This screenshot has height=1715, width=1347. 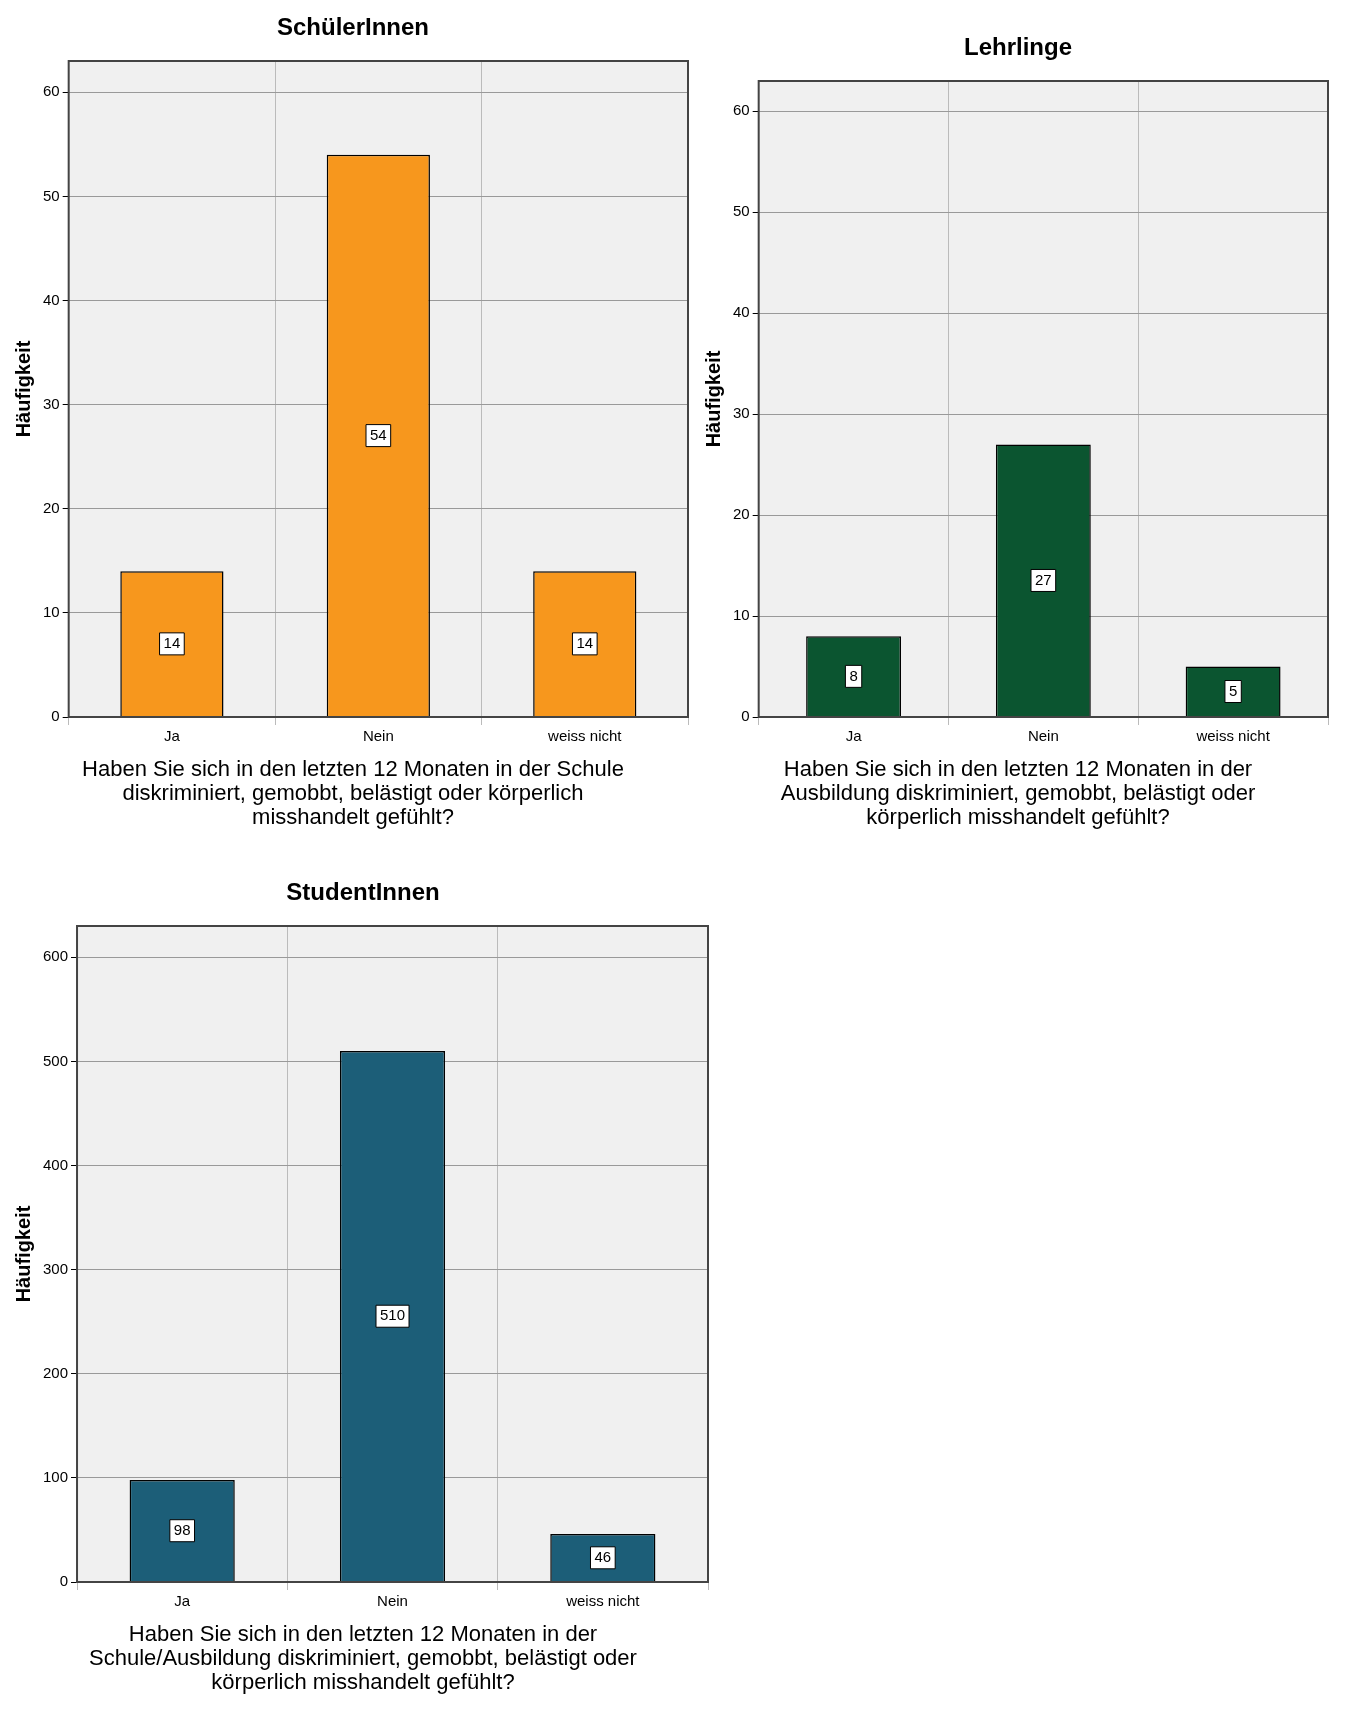 I want to click on data-label: 510, so click(x=393, y=1315).